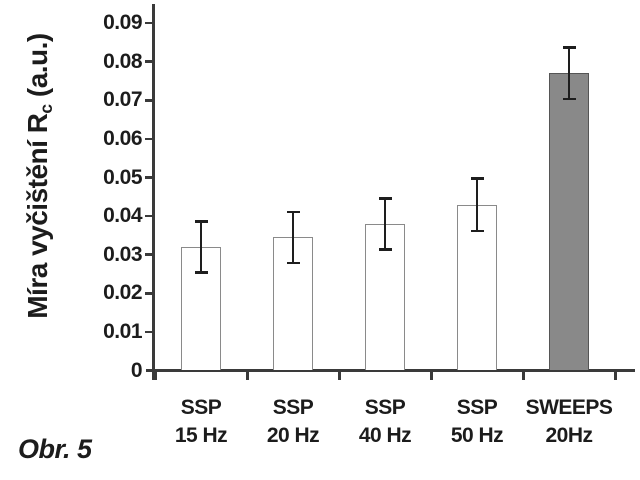 This screenshot has height=480, width=640. I want to click on y-tick-label: 0.02, so click(122, 293).